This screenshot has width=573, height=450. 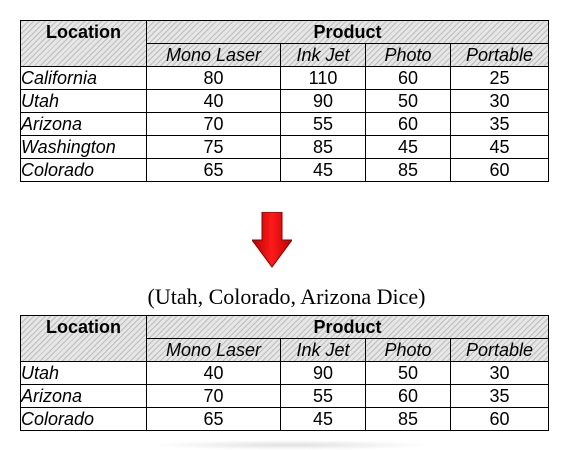 I want to click on table-cell: 75, so click(x=213, y=147).